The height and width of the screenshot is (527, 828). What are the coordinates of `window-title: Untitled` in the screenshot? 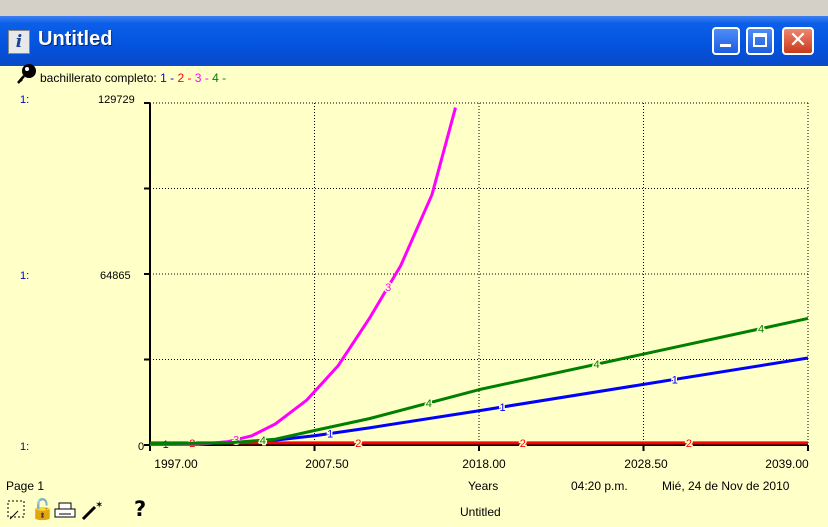 It's located at (75, 39).